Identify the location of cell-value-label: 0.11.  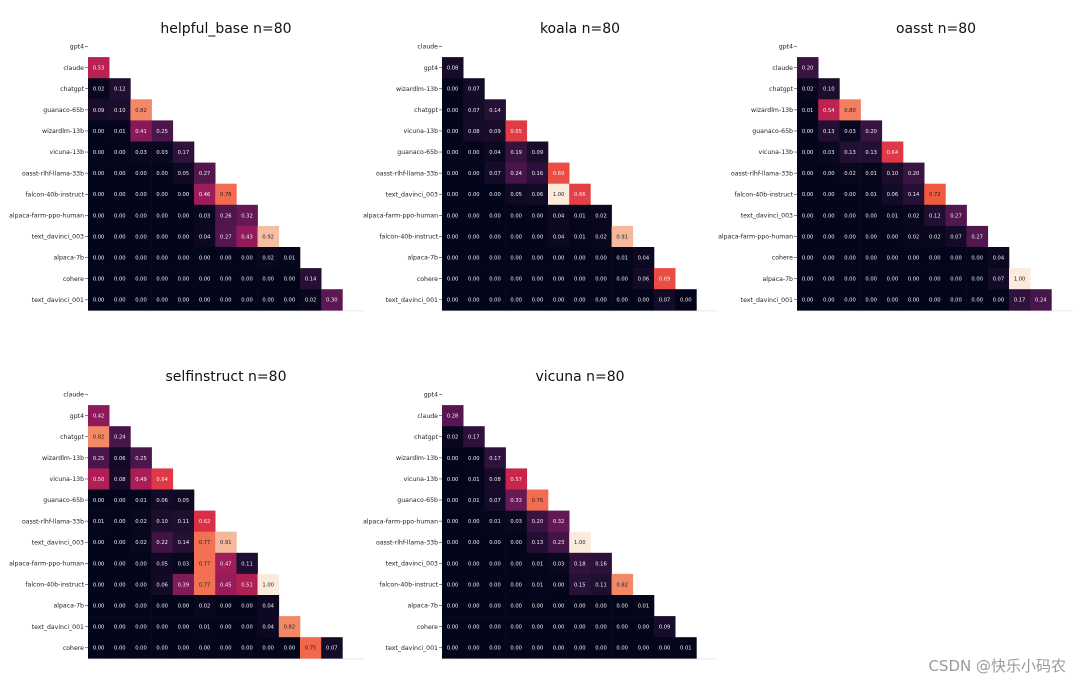
(247, 564).